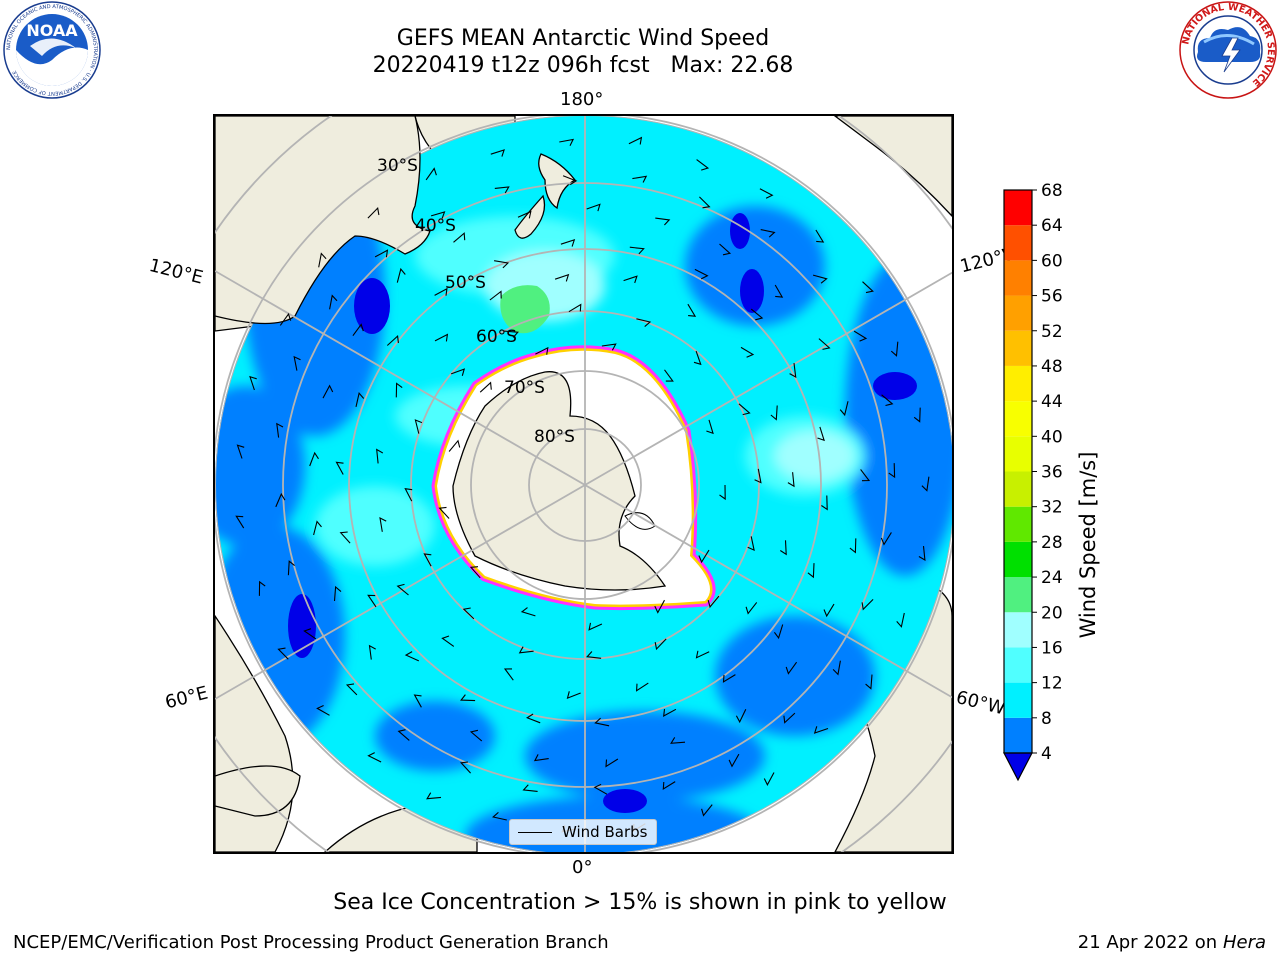  What do you see at coordinates (187, 698) in the screenshot?
I see `lon-label-60e: 60°E` at bounding box center [187, 698].